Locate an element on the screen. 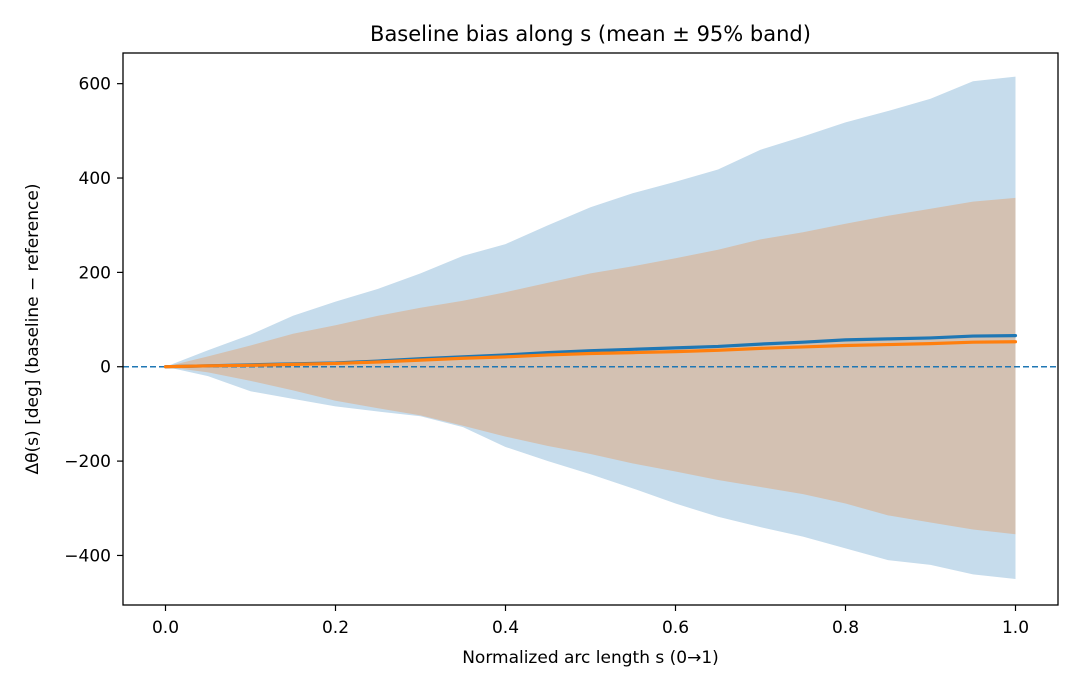 The width and height of the screenshot is (1080, 690). x-tick-label: 0.8 is located at coordinates (845, 628).